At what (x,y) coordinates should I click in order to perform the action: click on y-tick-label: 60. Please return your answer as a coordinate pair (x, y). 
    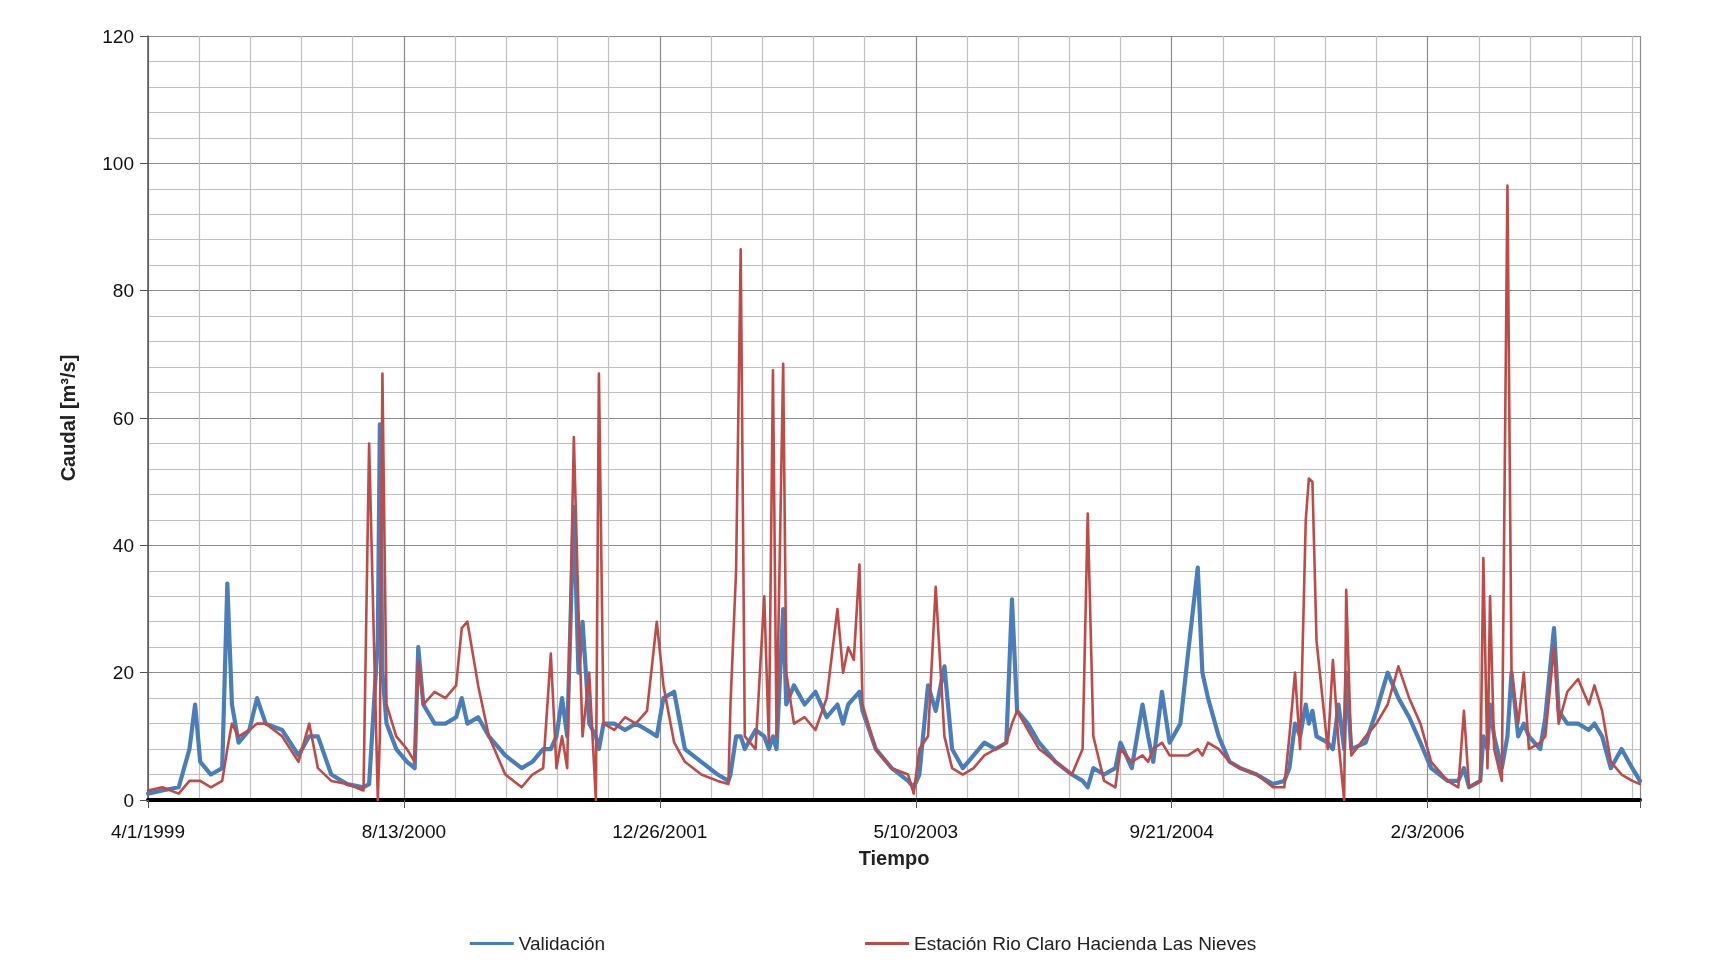
    Looking at the image, I should click on (123, 418).